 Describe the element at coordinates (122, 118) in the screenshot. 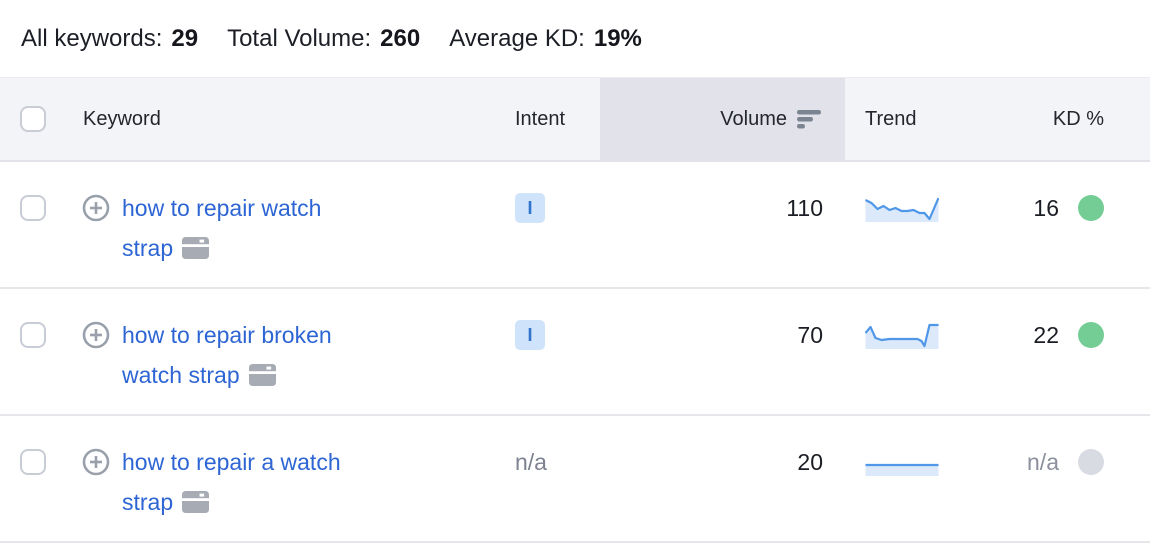

I see `column-header-label: Keyword` at that location.